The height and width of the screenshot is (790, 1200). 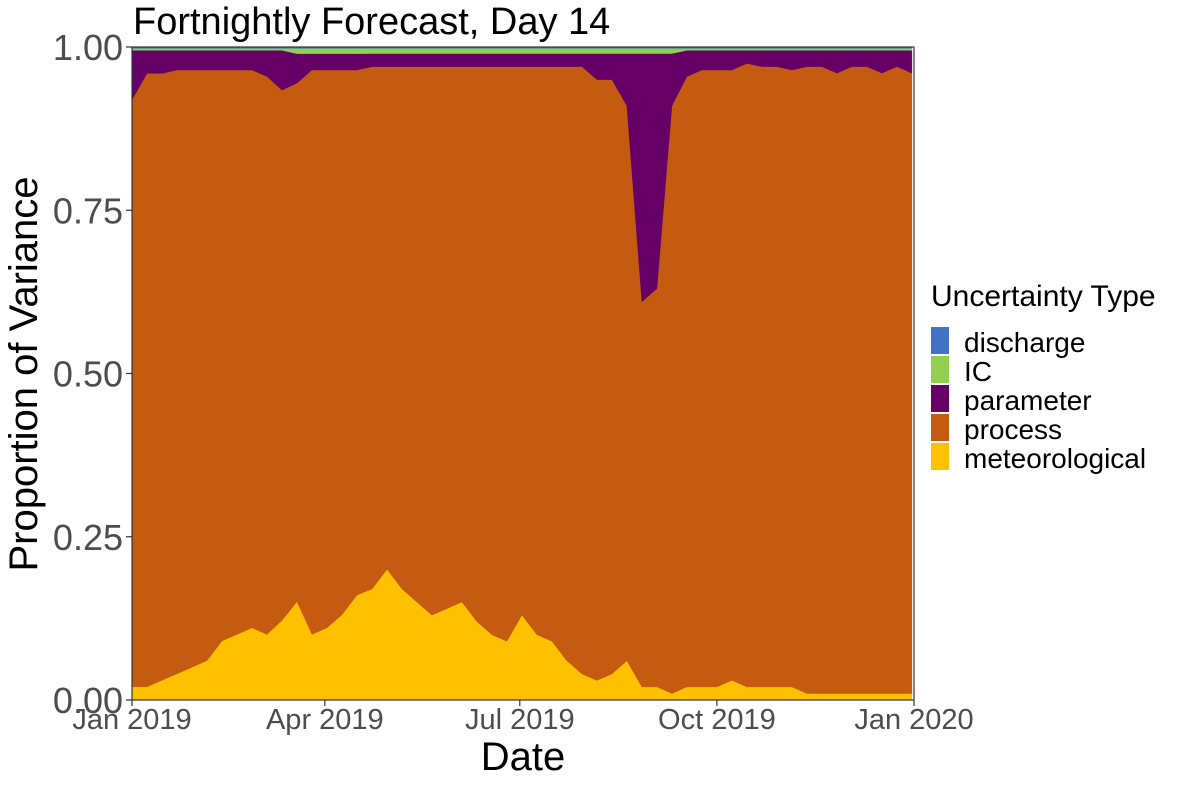 What do you see at coordinates (1055, 458) in the screenshot?
I see `legend-label-meteorological: meteorological` at bounding box center [1055, 458].